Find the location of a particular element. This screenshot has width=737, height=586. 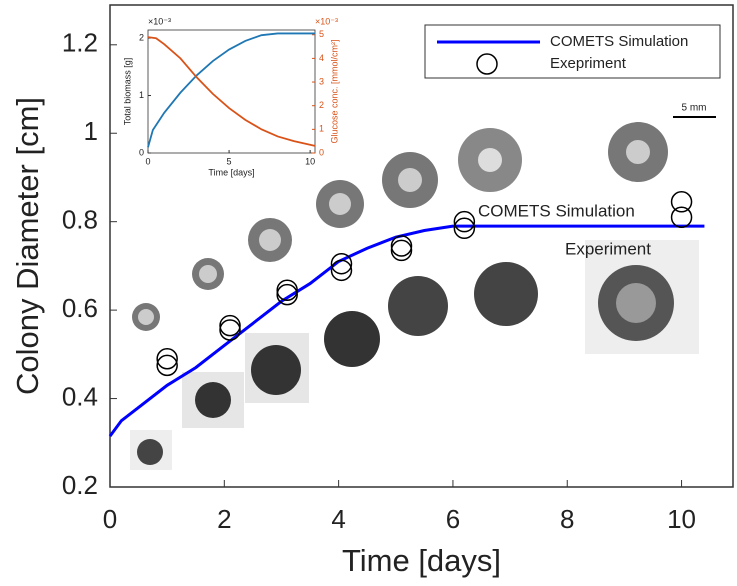

y-tick-label: 2 is located at coordinates (141, 37).